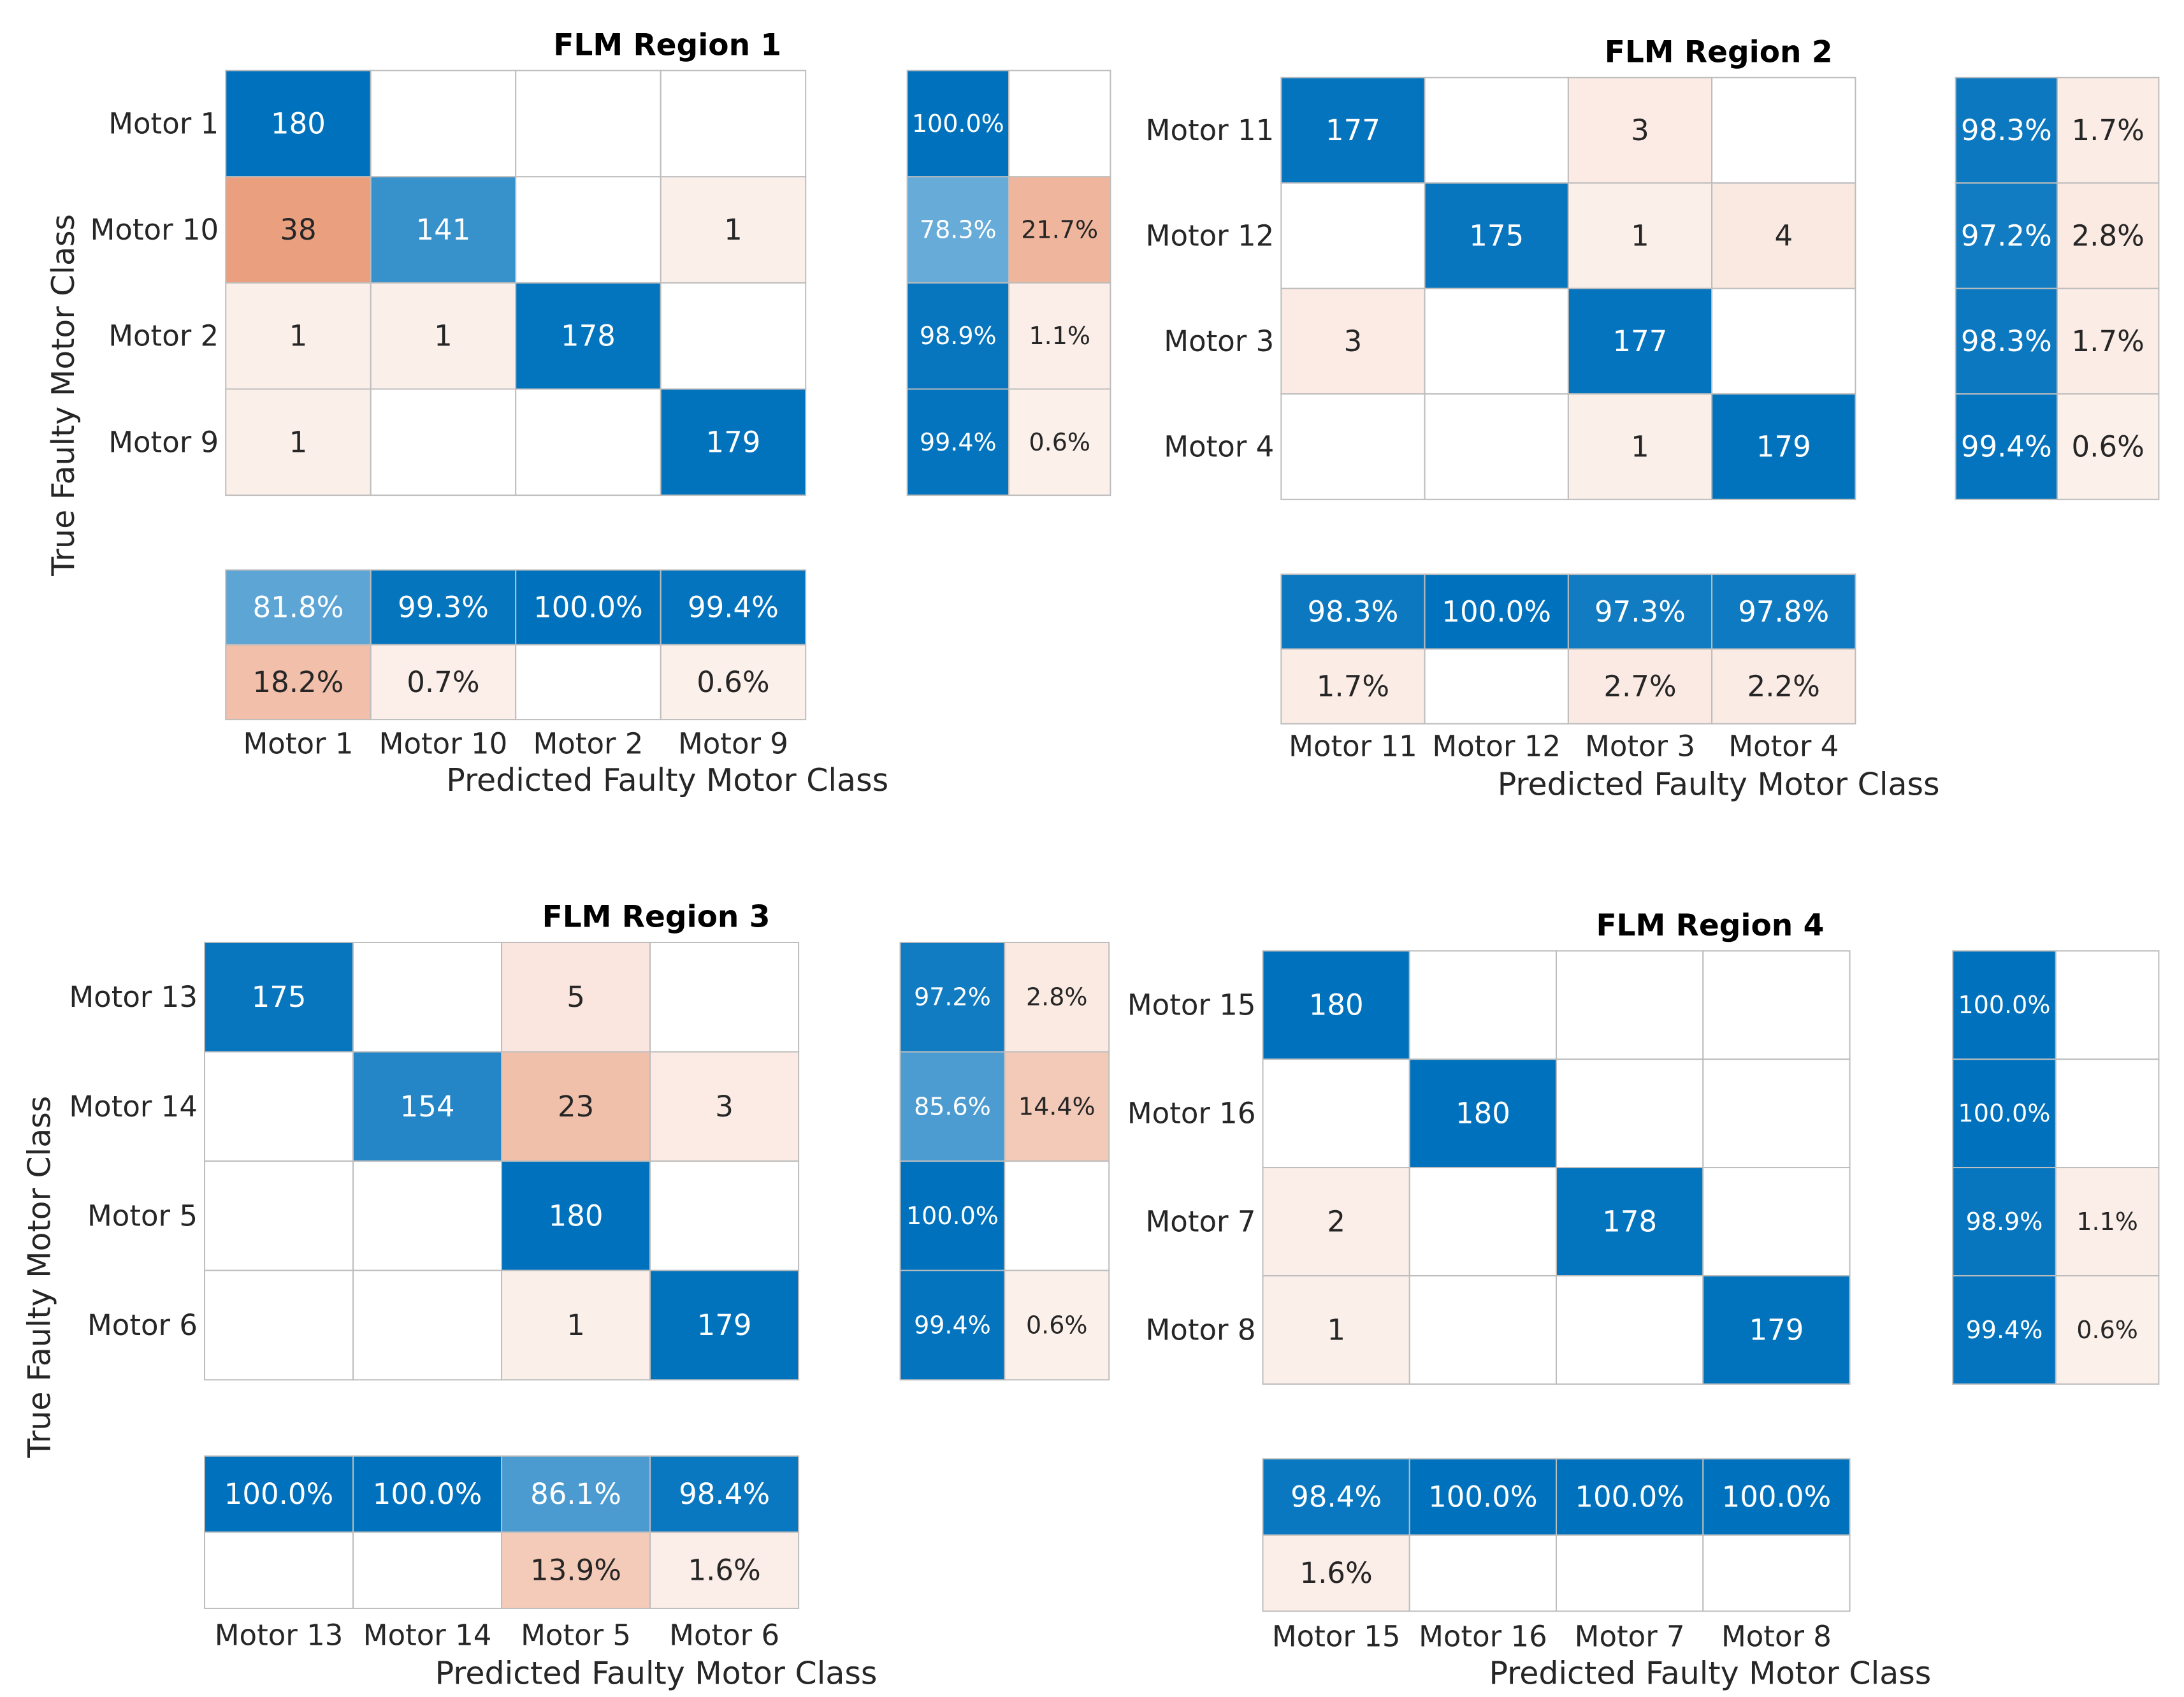  I want to click on column-tick-label: Motor 10, so click(444, 743).